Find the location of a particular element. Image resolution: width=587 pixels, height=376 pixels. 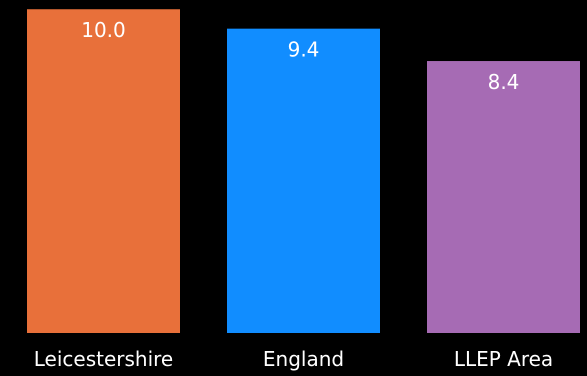

category-labels-group: Leicestershire England LLEP Area is located at coordinates (293, 359).